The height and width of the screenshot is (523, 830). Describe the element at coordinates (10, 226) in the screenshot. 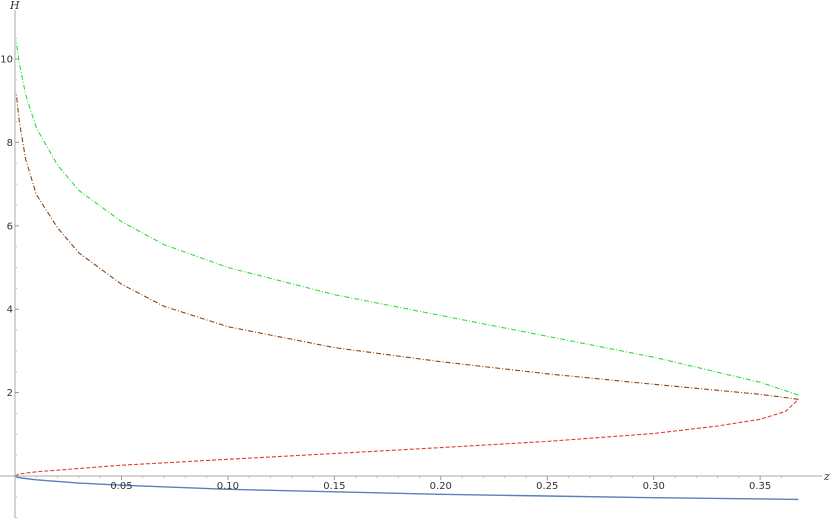

I see `y-tick-label: 6` at that location.